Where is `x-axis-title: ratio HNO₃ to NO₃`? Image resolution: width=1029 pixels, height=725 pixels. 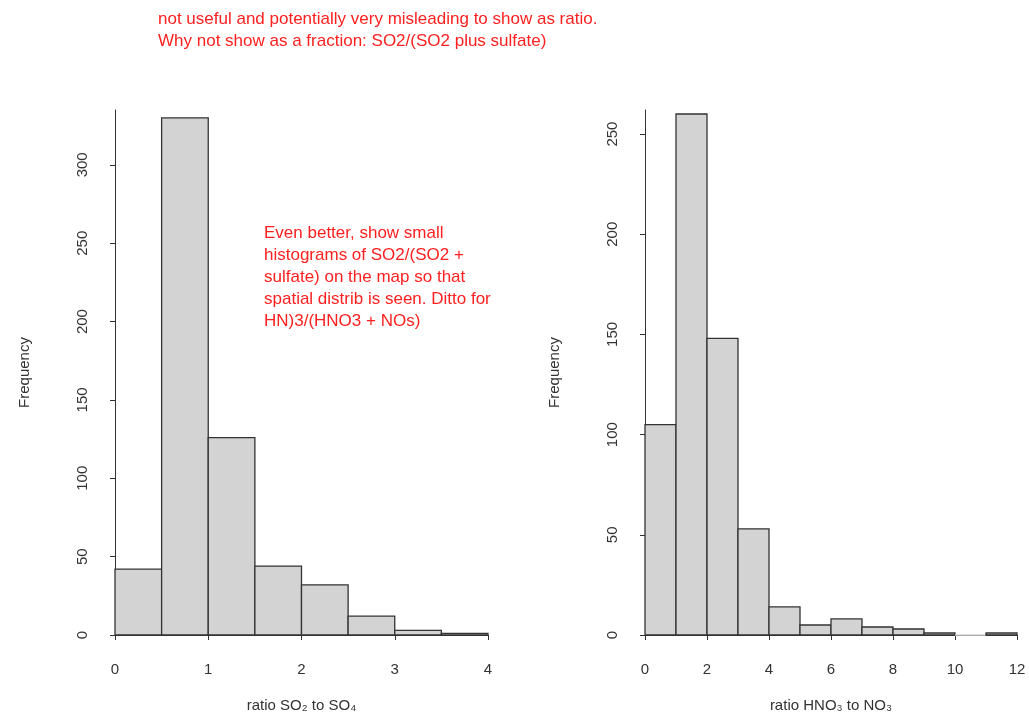 x-axis-title: ratio HNO₃ to NO₃ is located at coordinates (831, 704).